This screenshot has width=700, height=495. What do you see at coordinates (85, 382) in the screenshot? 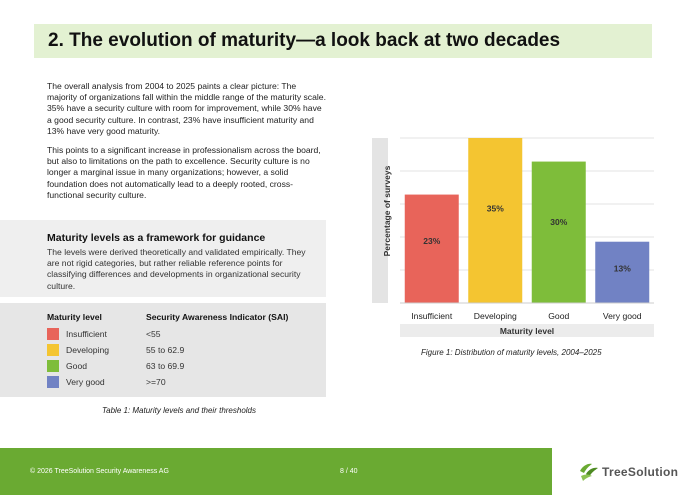
I see `level-name: Very good` at bounding box center [85, 382].